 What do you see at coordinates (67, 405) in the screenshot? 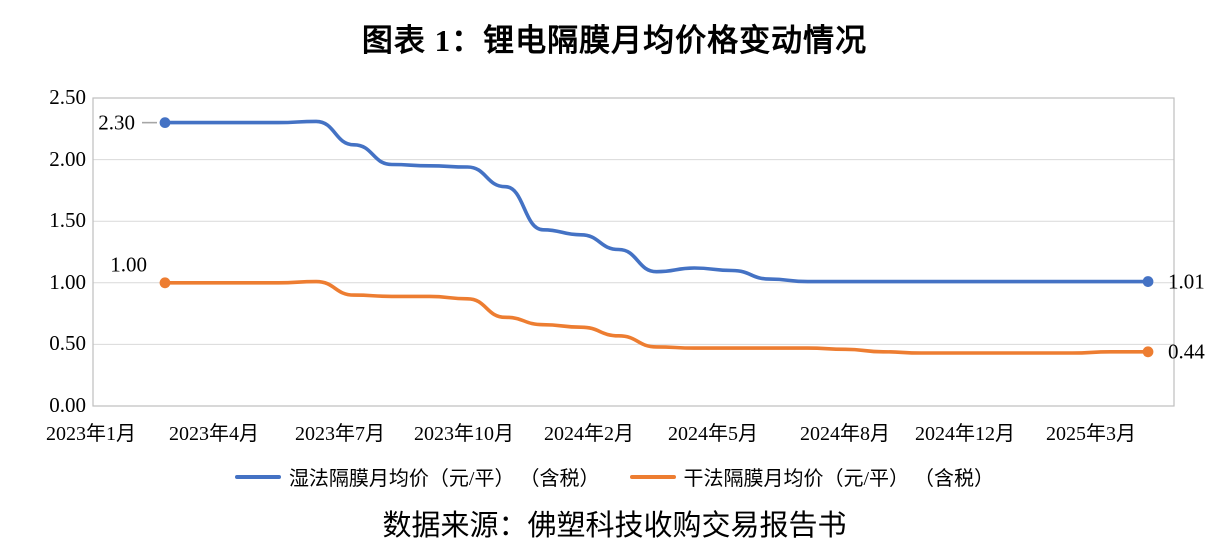
I see `y-tick-label: 0.00` at bounding box center [67, 405].